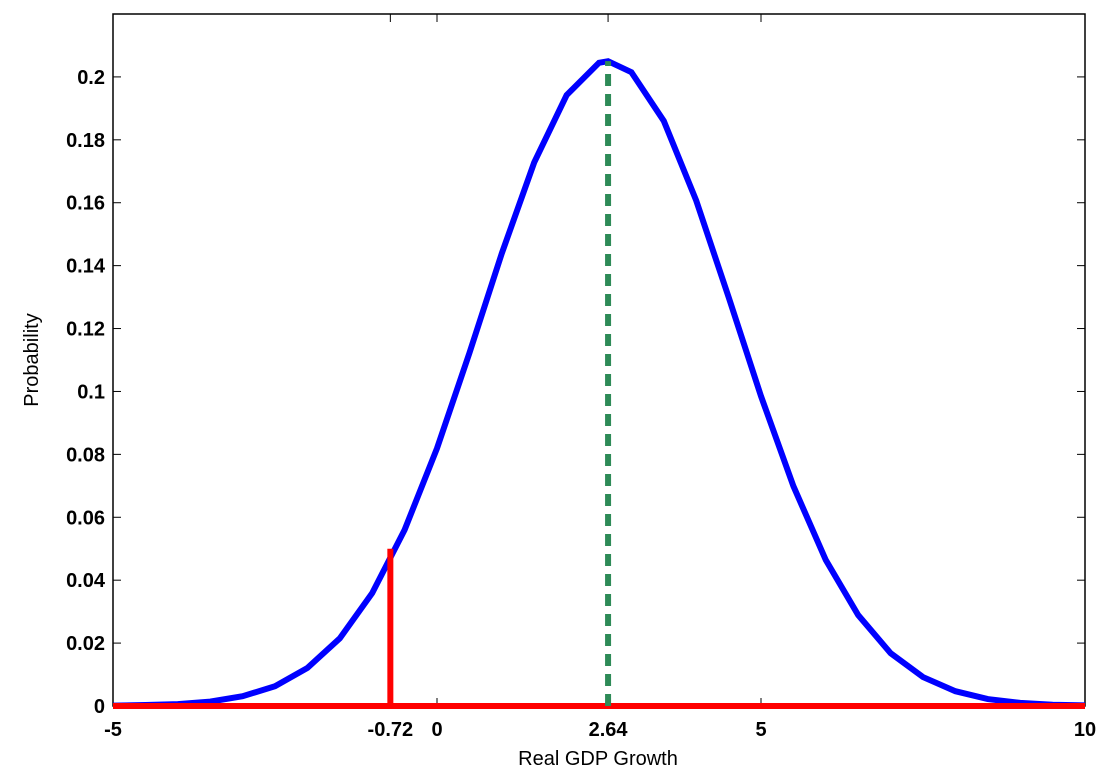  I want to click on y-tick-label: 0.1, so click(91, 392).